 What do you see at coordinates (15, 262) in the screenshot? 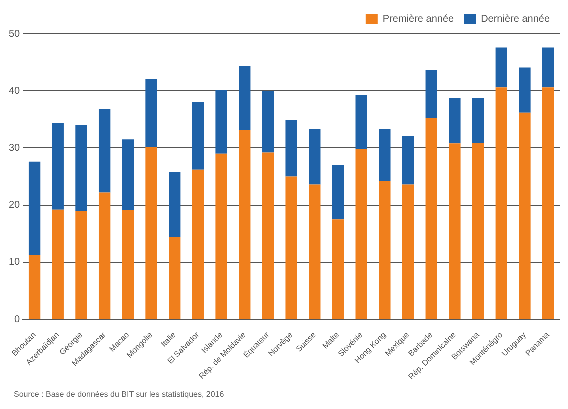
I see `y-tick-label: 10` at bounding box center [15, 262].